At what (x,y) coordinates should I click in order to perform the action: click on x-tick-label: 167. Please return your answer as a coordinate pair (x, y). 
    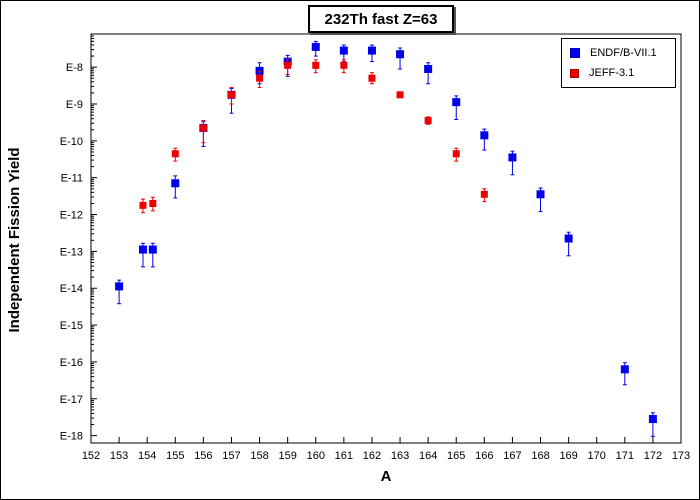
    Looking at the image, I should click on (512, 456).